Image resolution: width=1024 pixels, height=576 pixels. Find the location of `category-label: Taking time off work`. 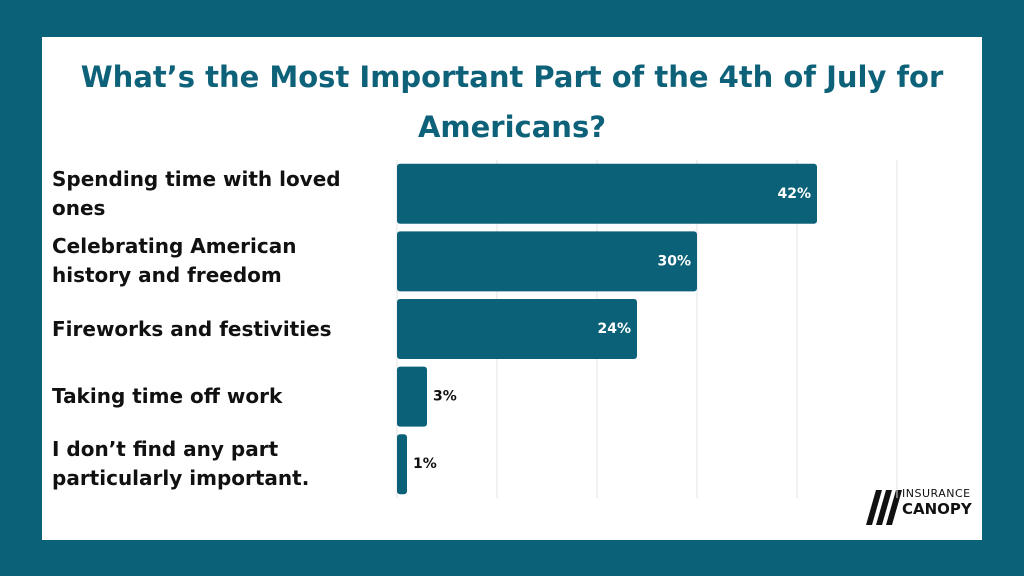

category-label: Taking time off work is located at coordinates (167, 396).